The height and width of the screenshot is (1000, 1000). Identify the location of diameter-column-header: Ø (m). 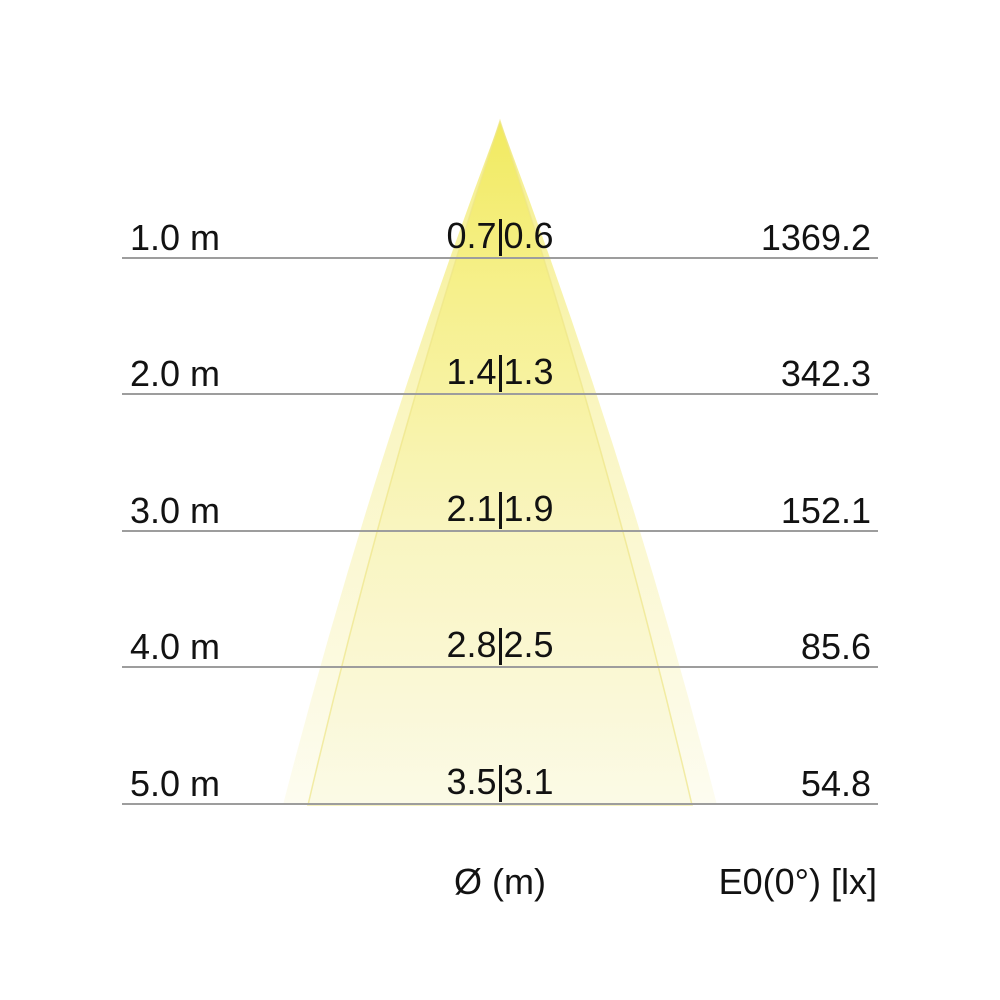
(500, 881).